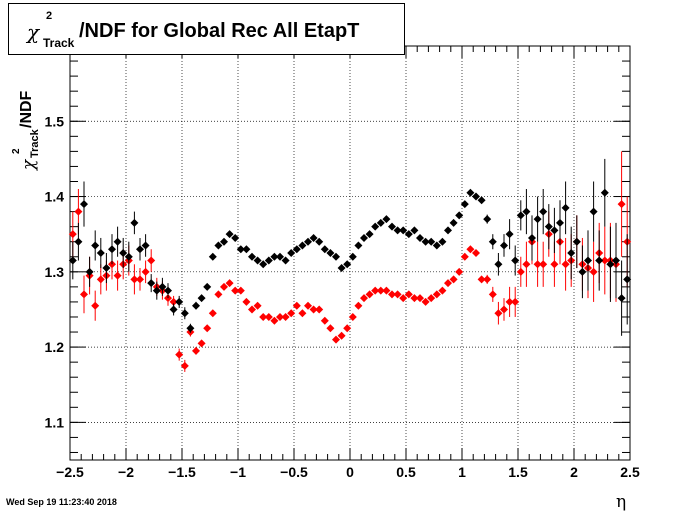 The width and height of the screenshot is (700, 512). What do you see at coordinates (294, 472) in the screenshot?
I see `x-tick-label: −0.5` at bounding box center [294, 472].